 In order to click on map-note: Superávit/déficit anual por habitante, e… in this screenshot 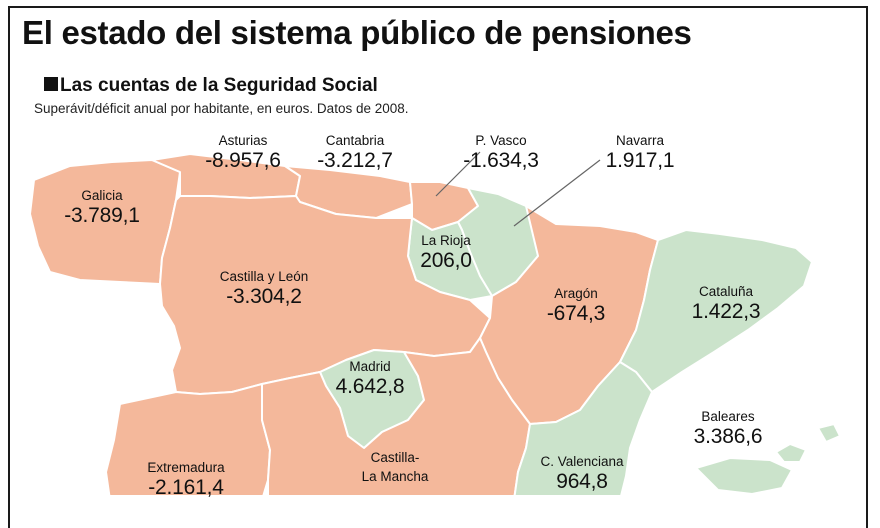, I will do `click(221, 108)`.